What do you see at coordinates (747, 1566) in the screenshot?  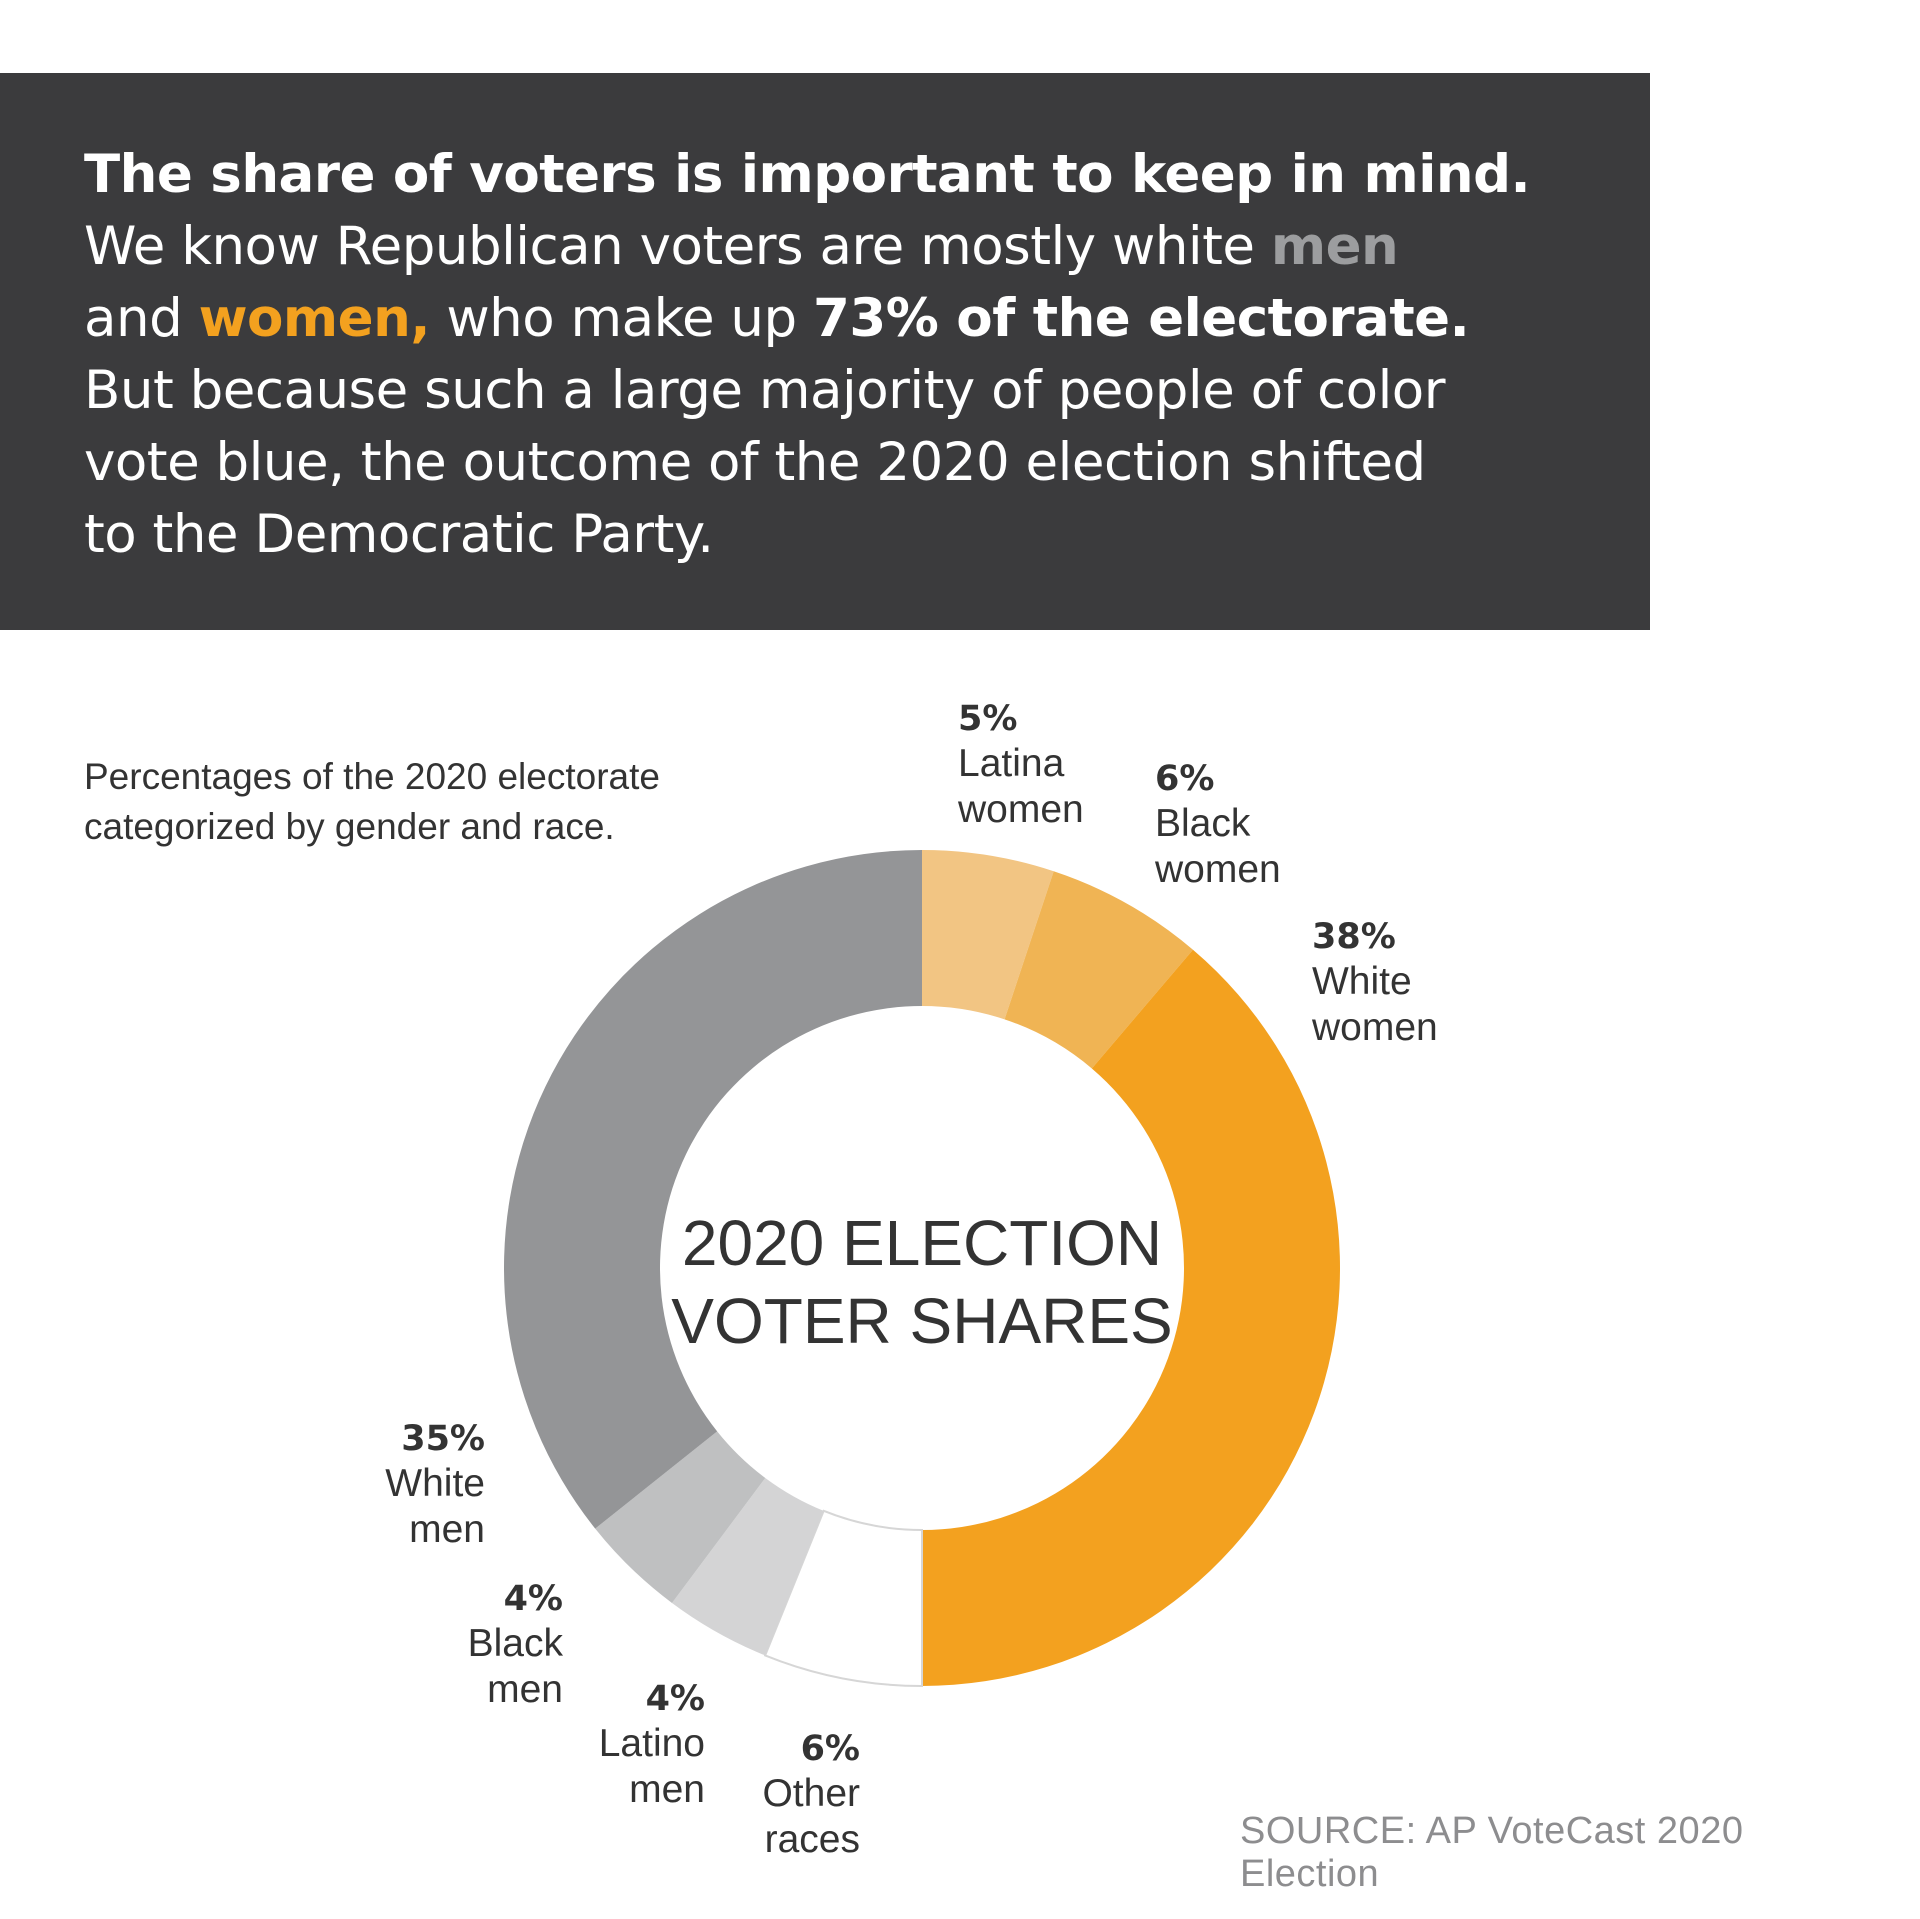 I see `donut-slice-latino-men` at bounding box center [747, 1566].